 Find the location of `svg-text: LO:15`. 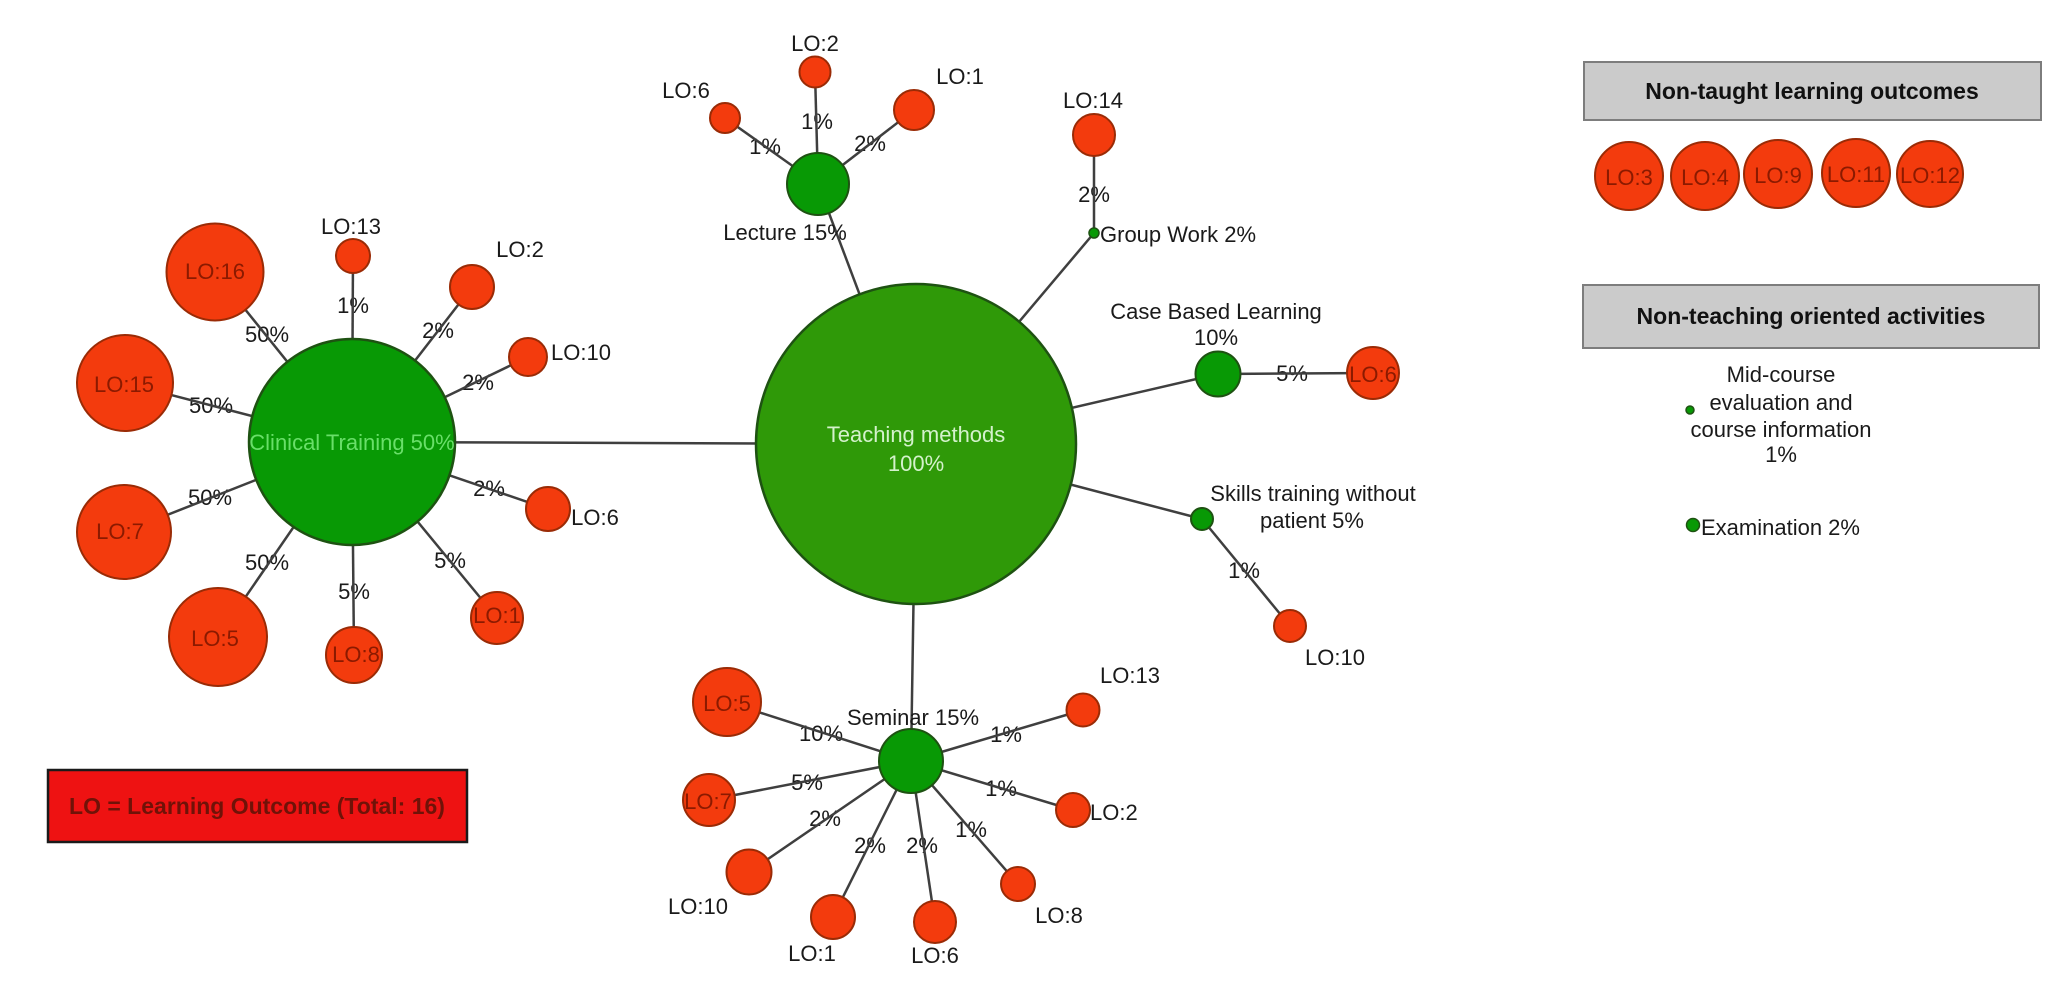

svg-text: LO:15 is located at coordinates (124, 384).